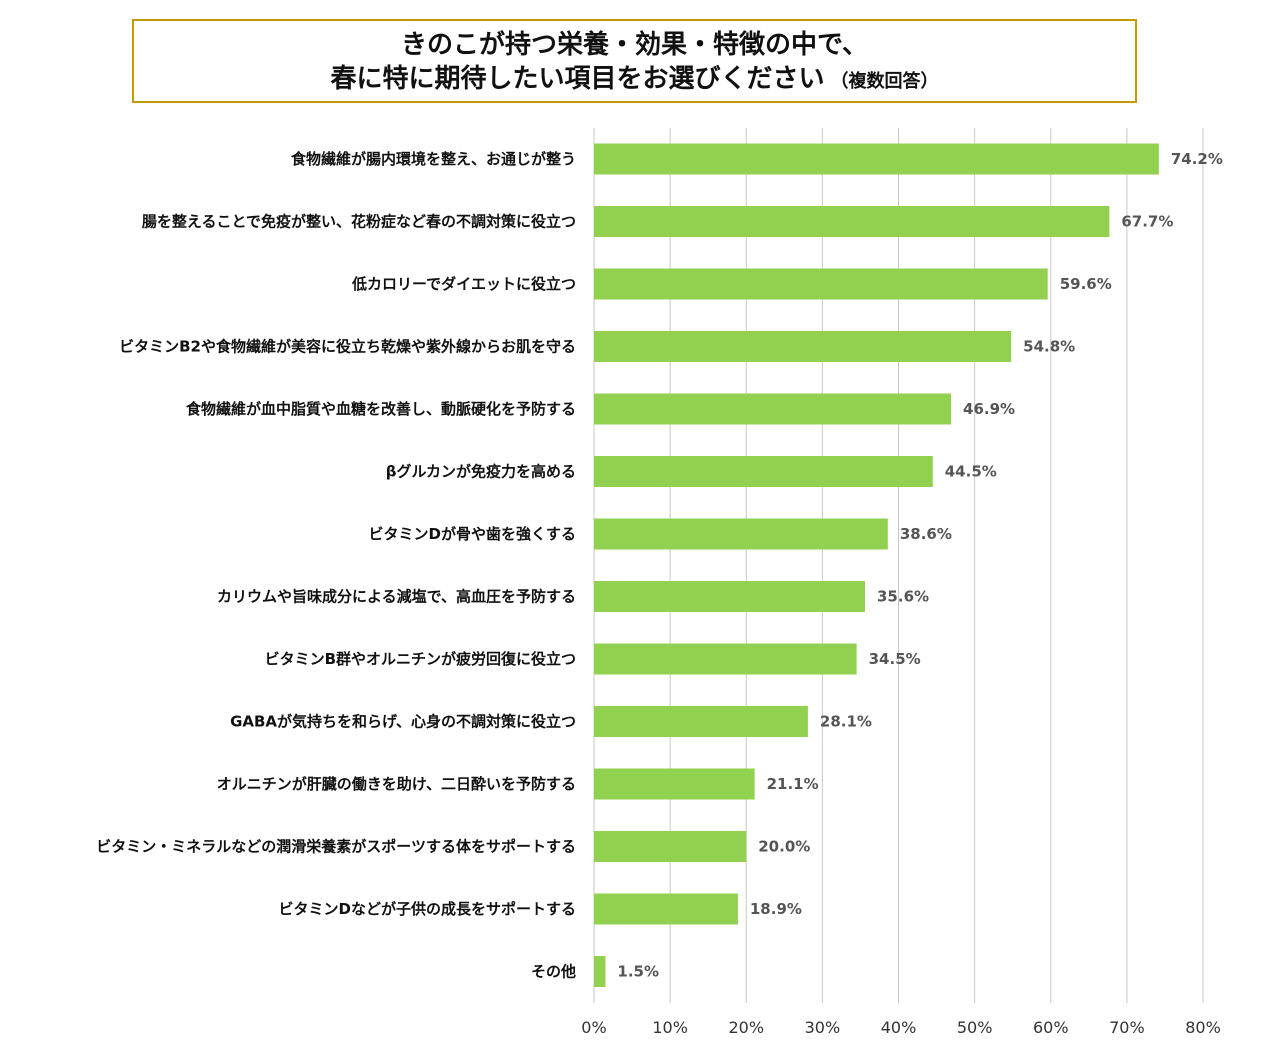  What do you see at coordinates (746, 1027) in the screenshot?
I see `x-tick-label: 20%` at bounding box center [746, 1027].